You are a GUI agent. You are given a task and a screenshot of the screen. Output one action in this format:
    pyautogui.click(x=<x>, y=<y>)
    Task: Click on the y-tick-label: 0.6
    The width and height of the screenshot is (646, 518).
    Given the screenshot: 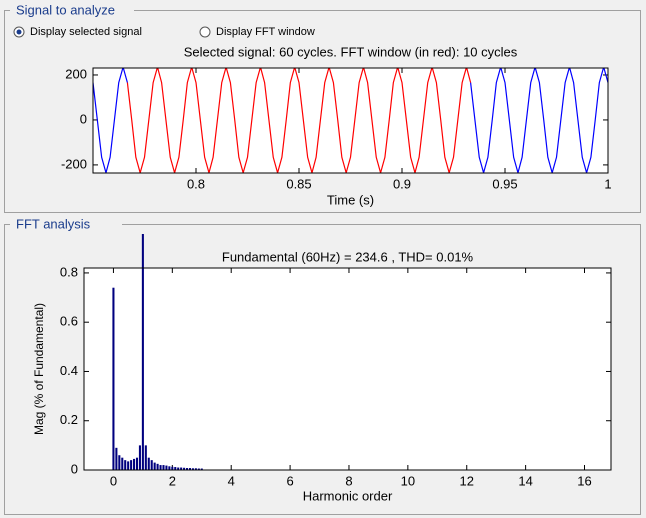 What is the action you would take?
    pyautogui.click(x=69, y=321)
    